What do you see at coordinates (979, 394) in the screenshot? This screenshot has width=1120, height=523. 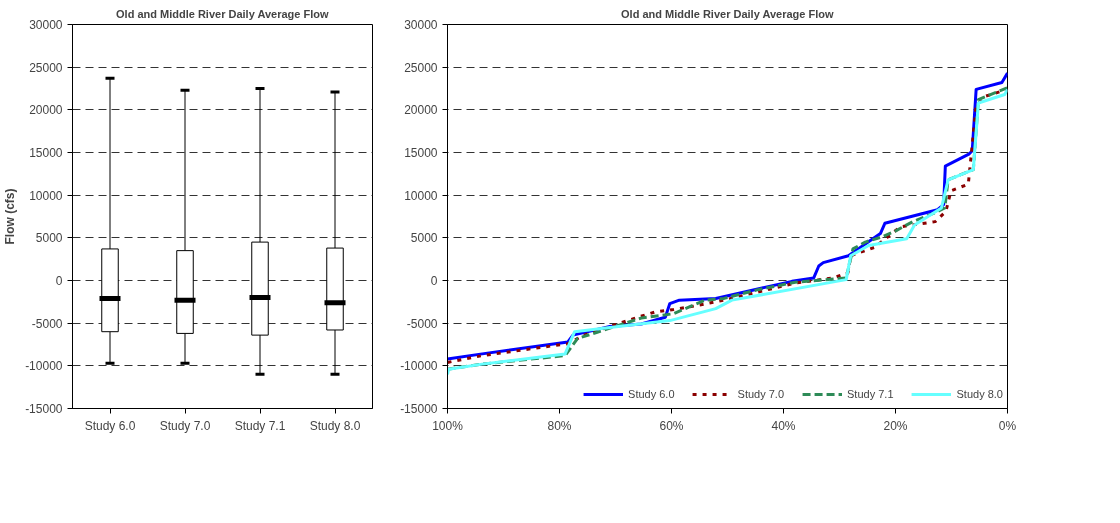 I see `legend-label: Study 8.0` at bounding box center [979, 394].